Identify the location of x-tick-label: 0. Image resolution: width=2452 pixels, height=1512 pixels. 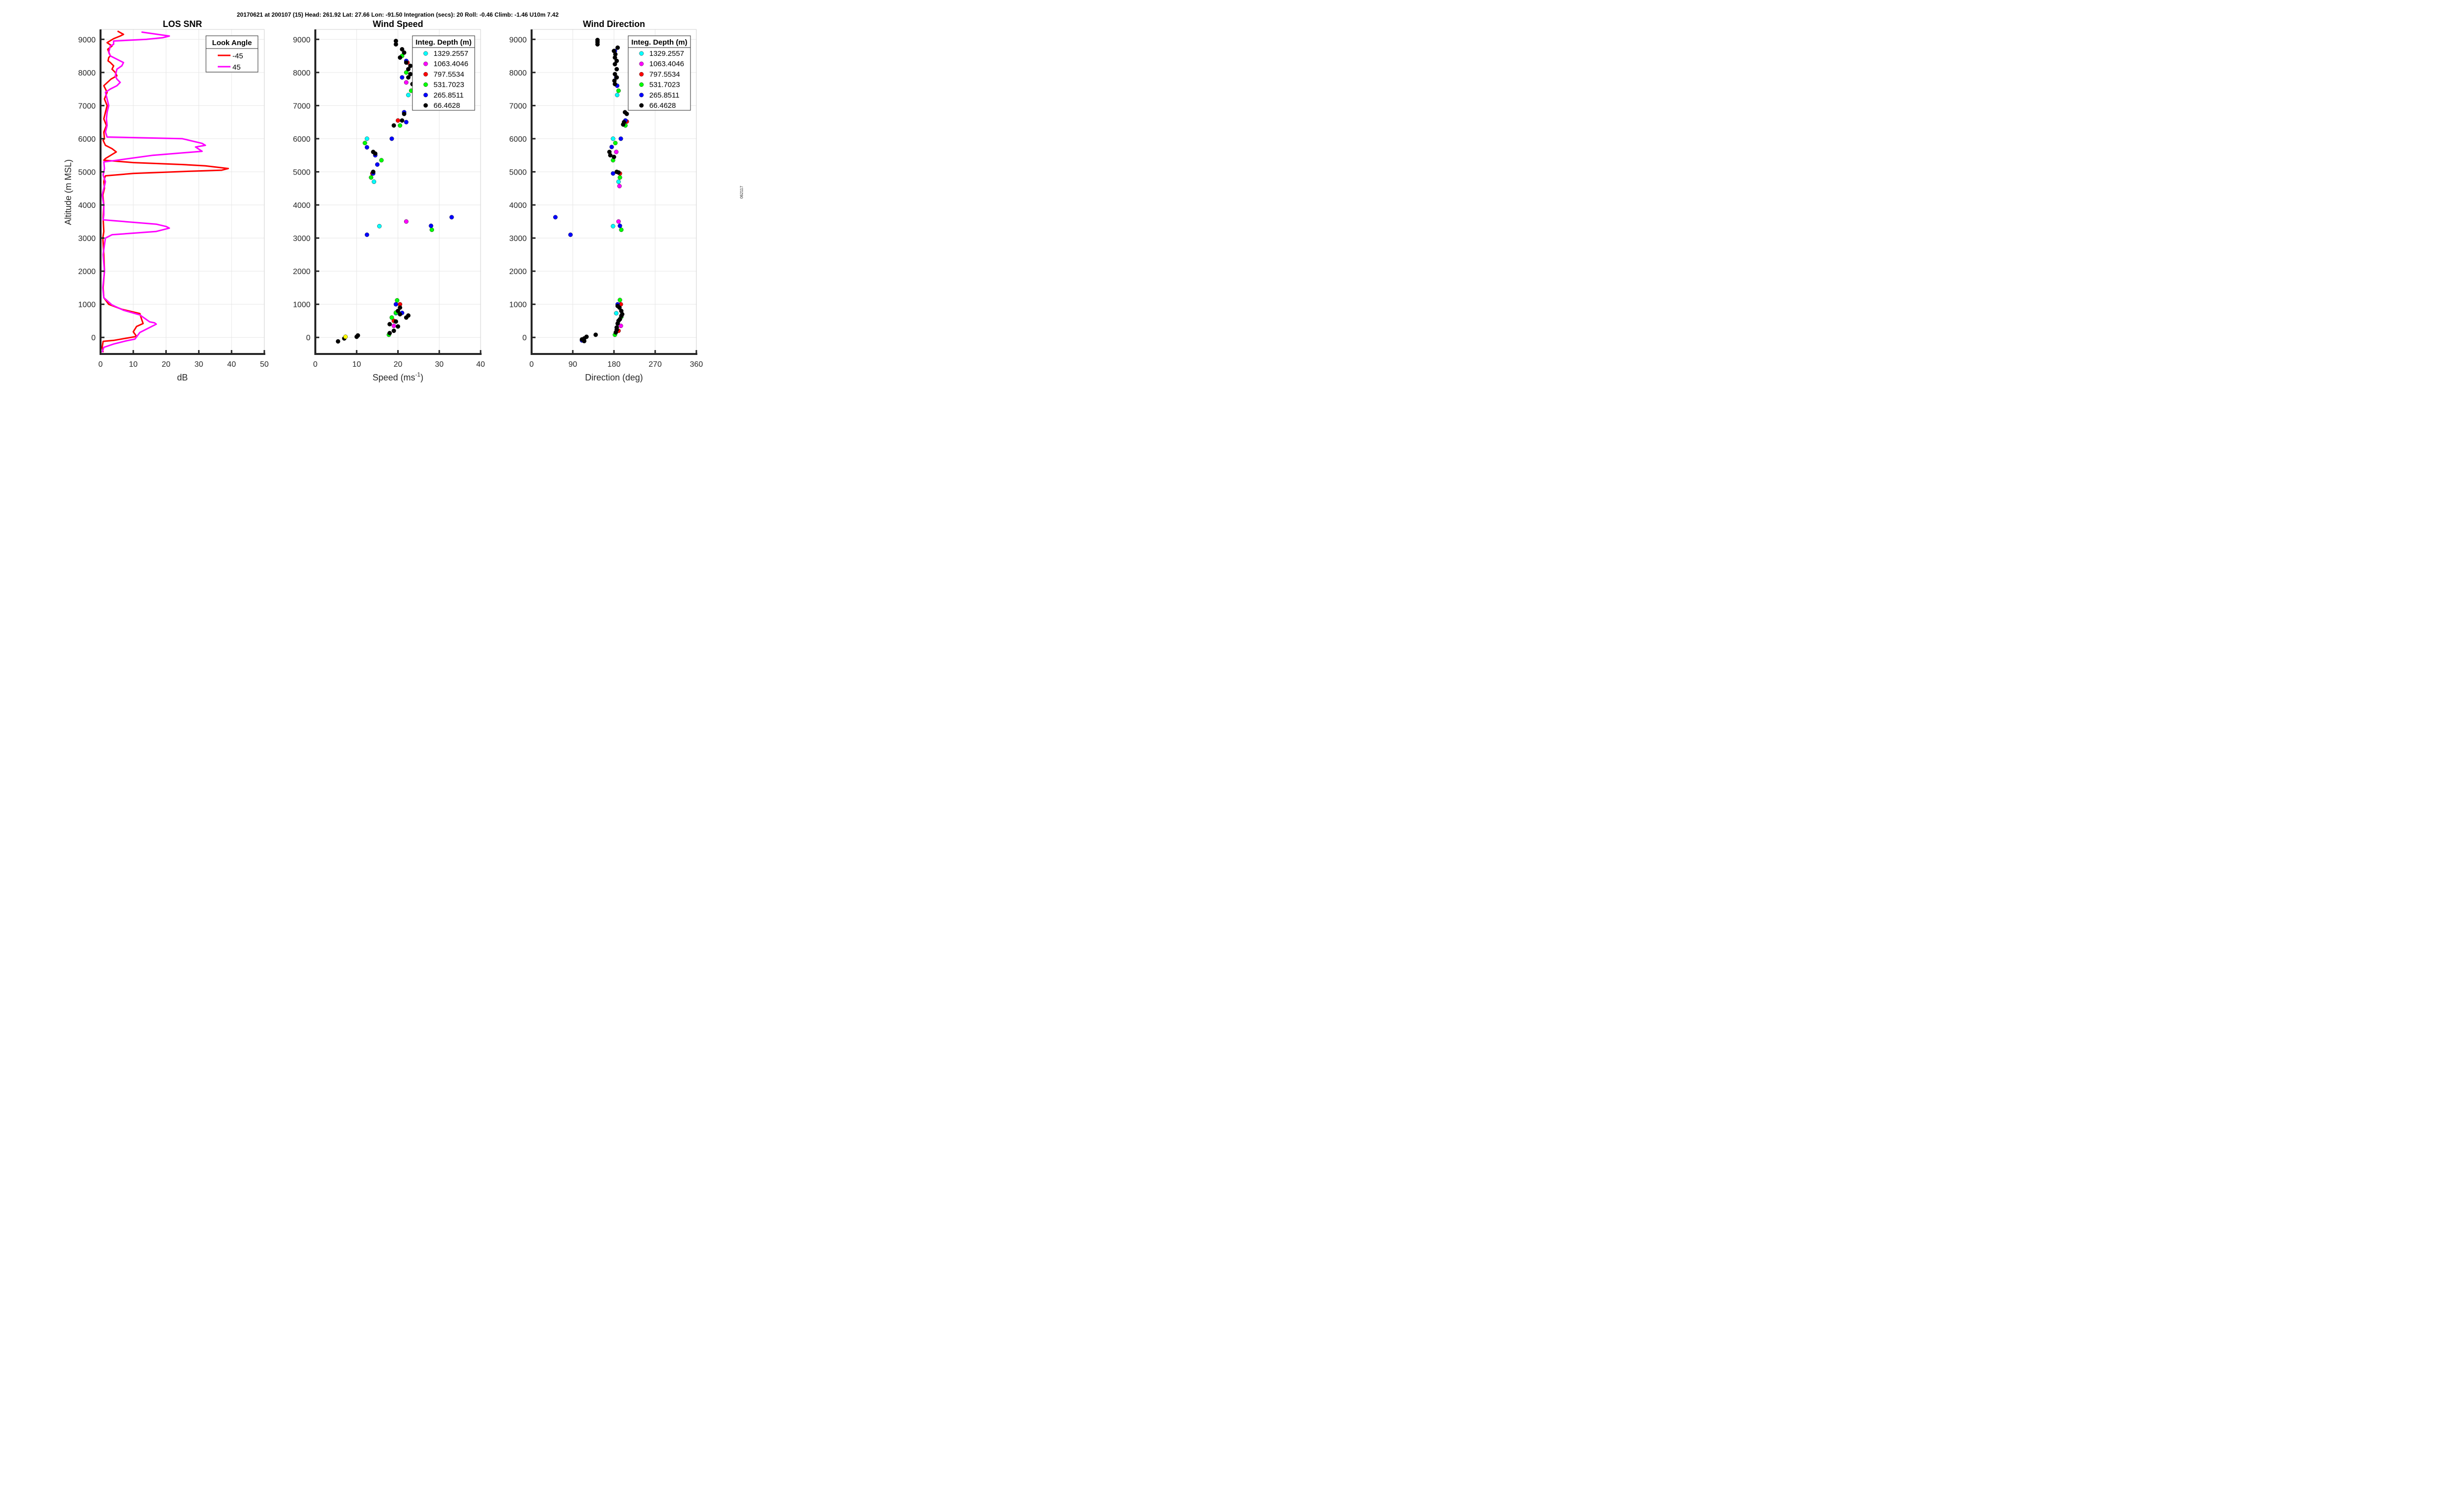
(101, 364).